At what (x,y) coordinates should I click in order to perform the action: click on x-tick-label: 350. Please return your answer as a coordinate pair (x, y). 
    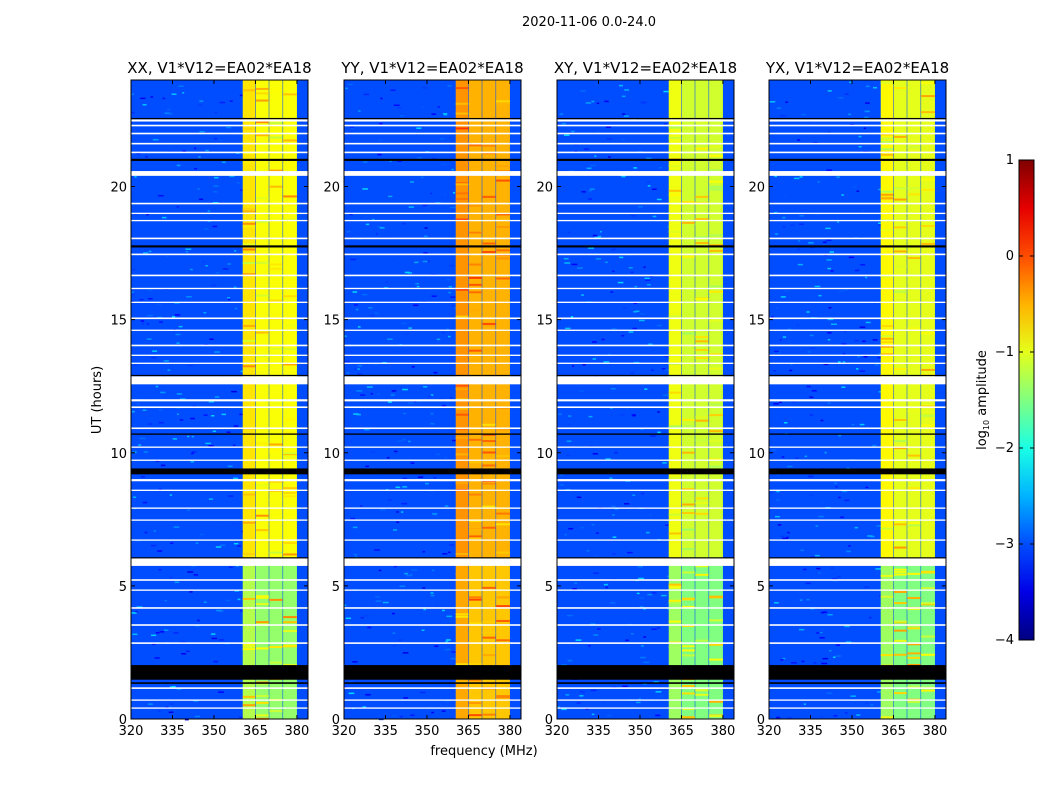
    Looking at the image, I should click on (427, 731).